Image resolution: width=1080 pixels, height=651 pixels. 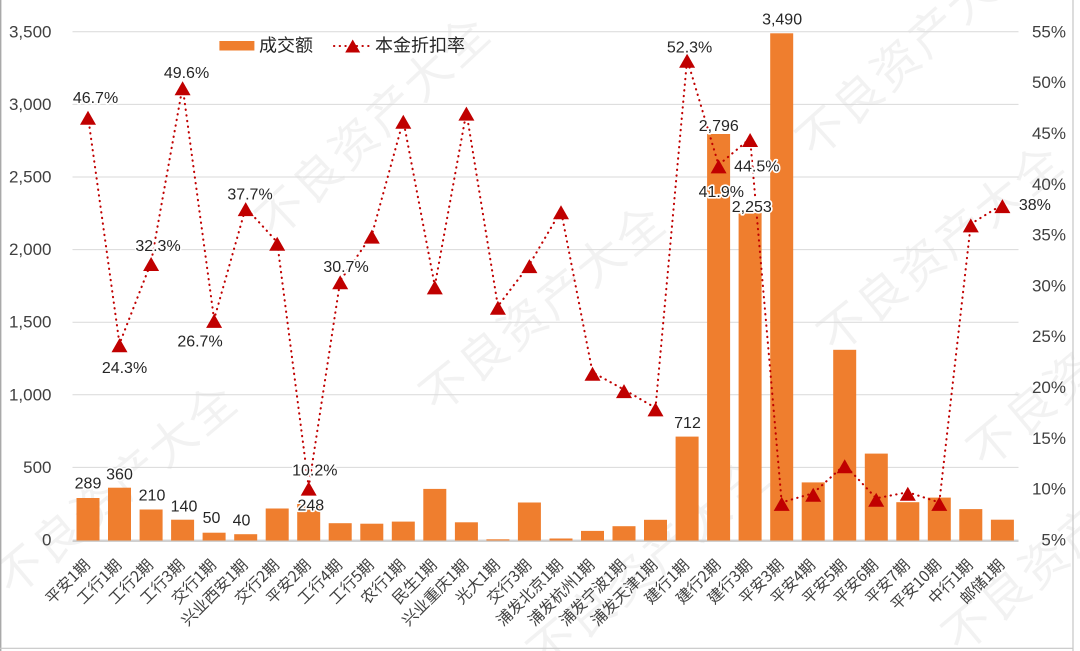 What do you see at coordinates (752, 207) in the screenshot?
I see `svg-text: 2,253` at bounding box center [752, 207].